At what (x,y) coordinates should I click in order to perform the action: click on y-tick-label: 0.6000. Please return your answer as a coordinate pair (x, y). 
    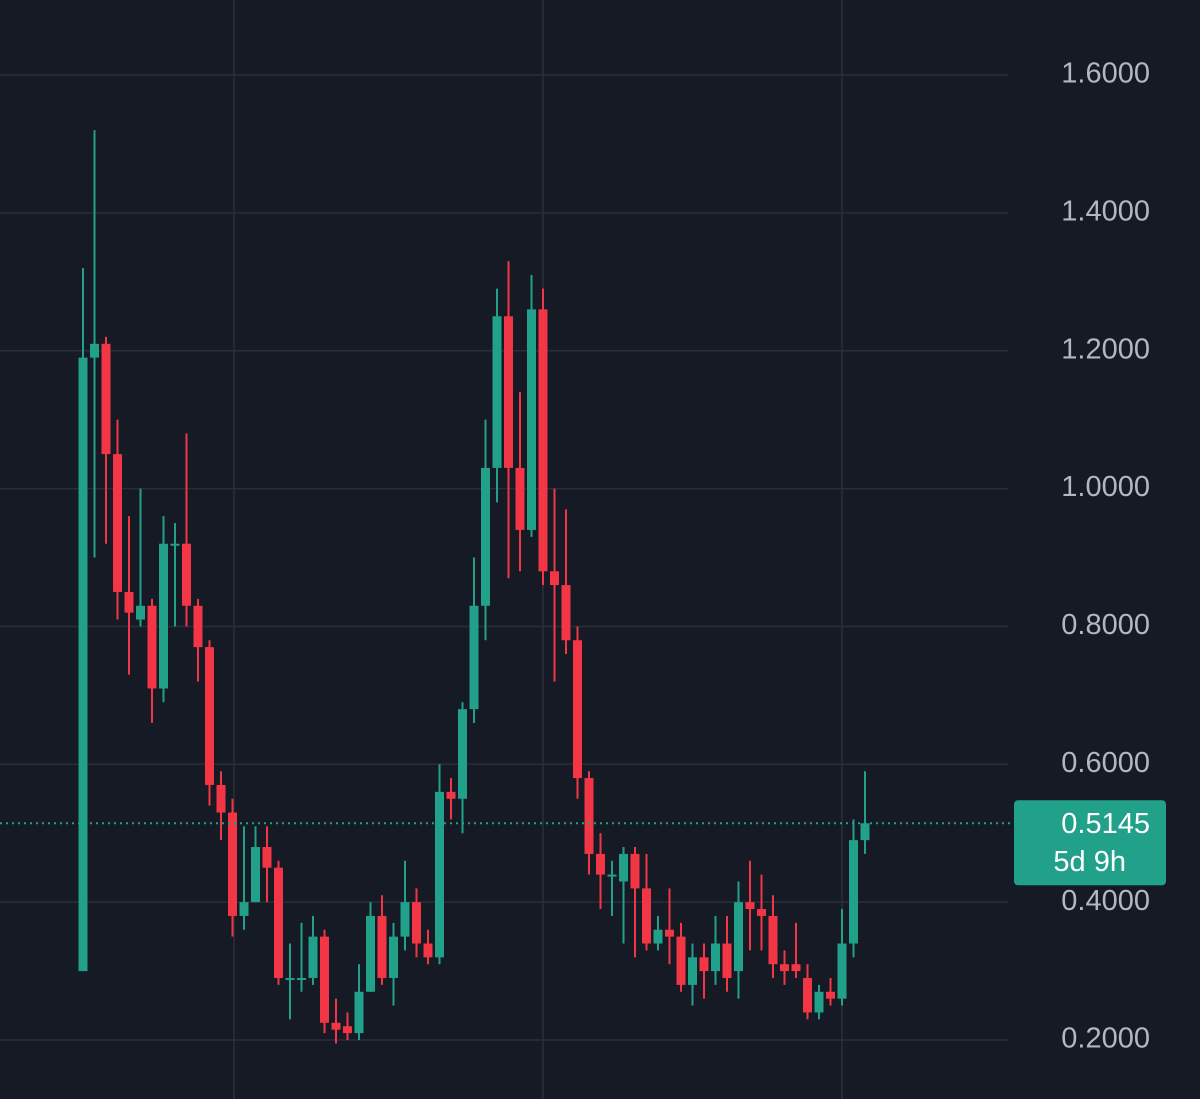
    Looking at the image, I should click on (1105, 763).